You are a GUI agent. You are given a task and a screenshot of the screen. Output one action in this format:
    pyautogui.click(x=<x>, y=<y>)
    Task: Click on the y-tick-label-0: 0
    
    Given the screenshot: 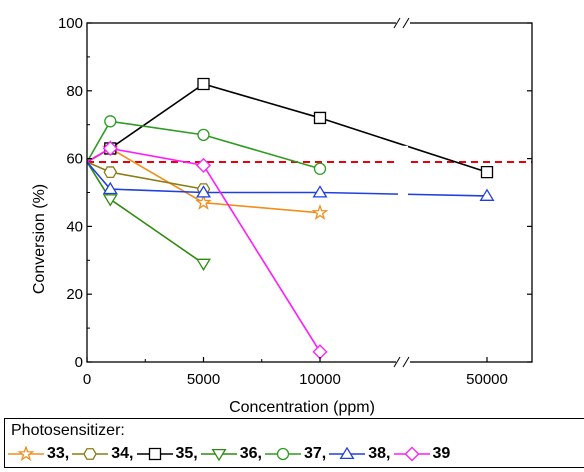 What is the action you would take?
    pyautogui.click(x=79, y=362)
    